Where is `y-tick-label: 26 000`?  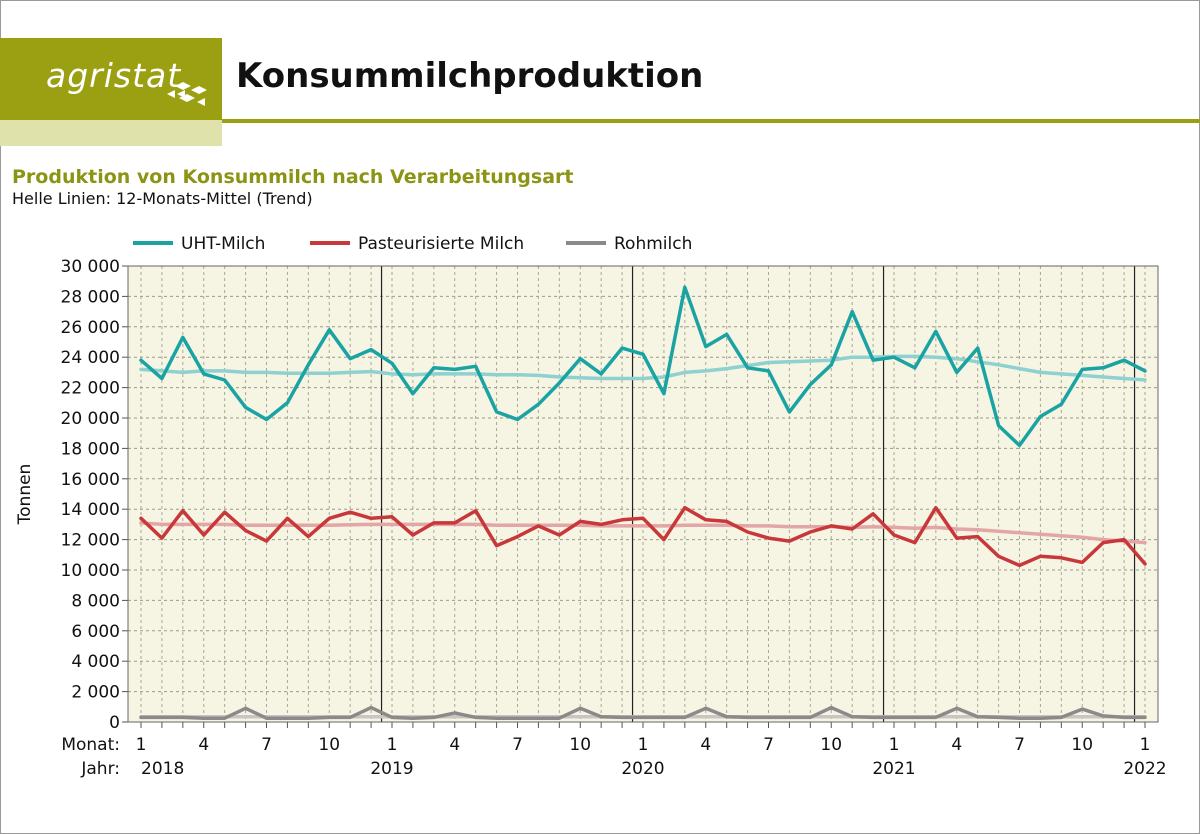
y-tick-label: 26 000 is located at coordinates (90, 328).